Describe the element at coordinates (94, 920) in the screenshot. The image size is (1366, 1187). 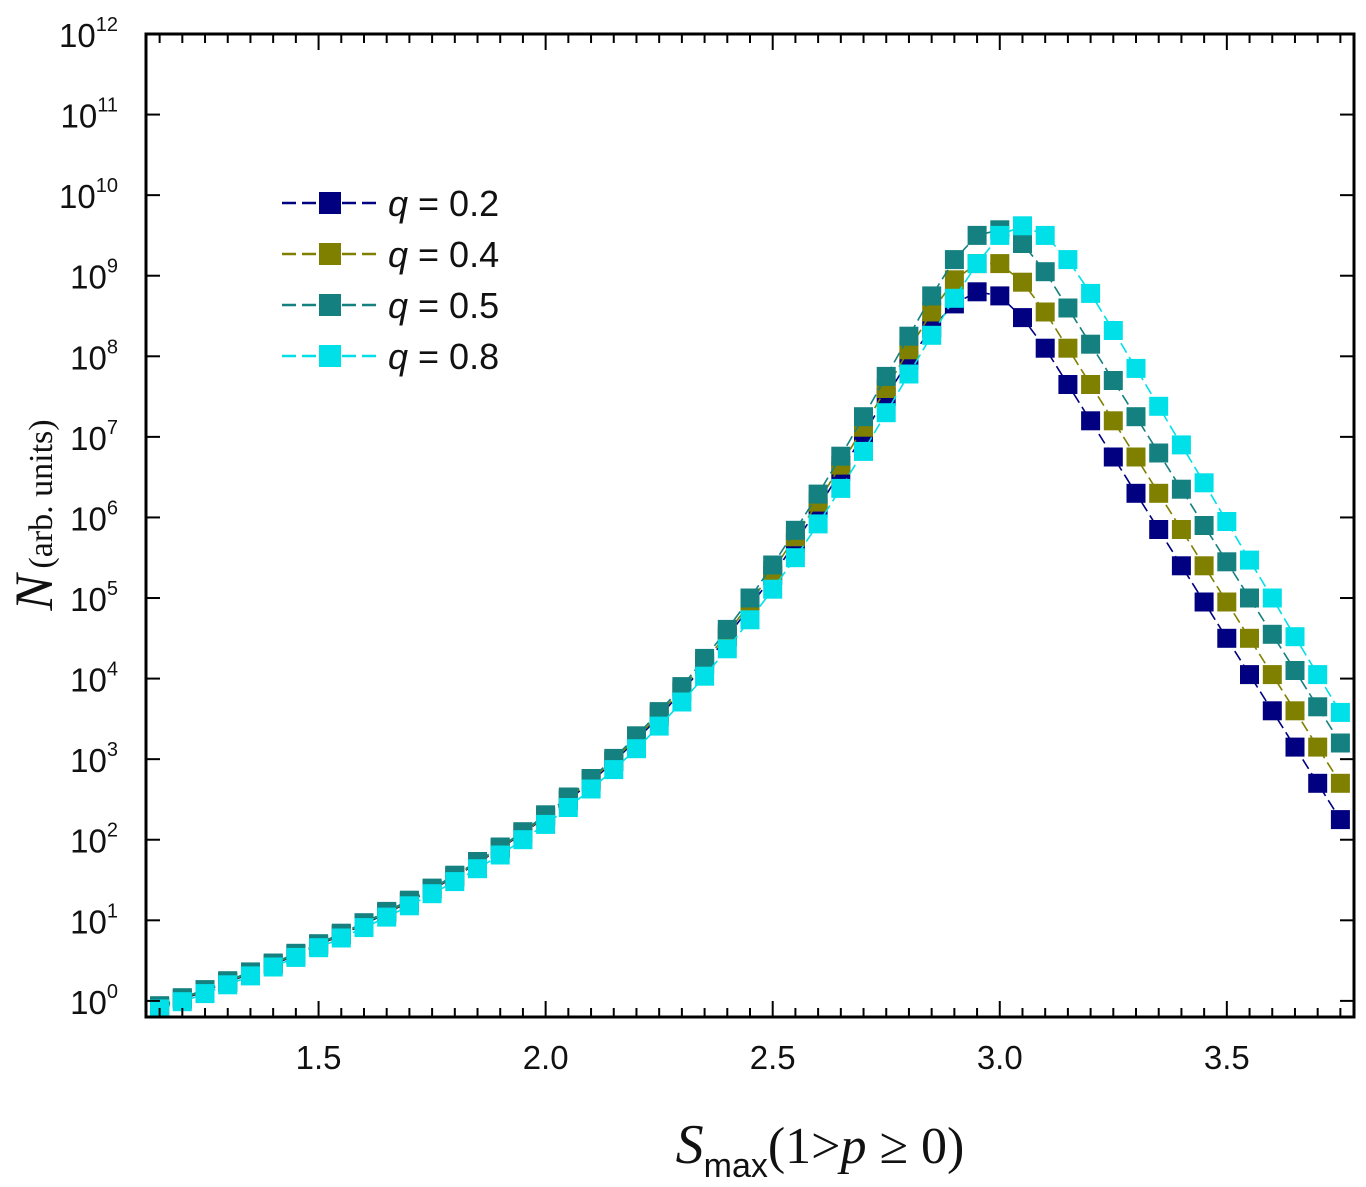
I see `y-tick-label: 10¹` at that location.